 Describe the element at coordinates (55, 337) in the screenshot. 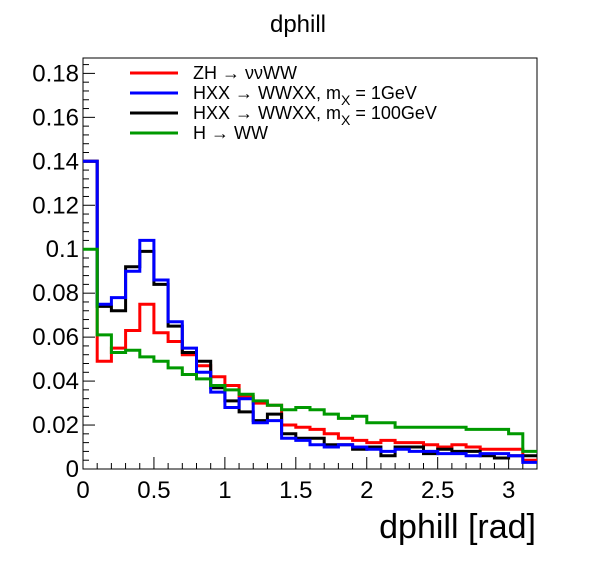

I see `y-tick-label: 0.06` at that location.